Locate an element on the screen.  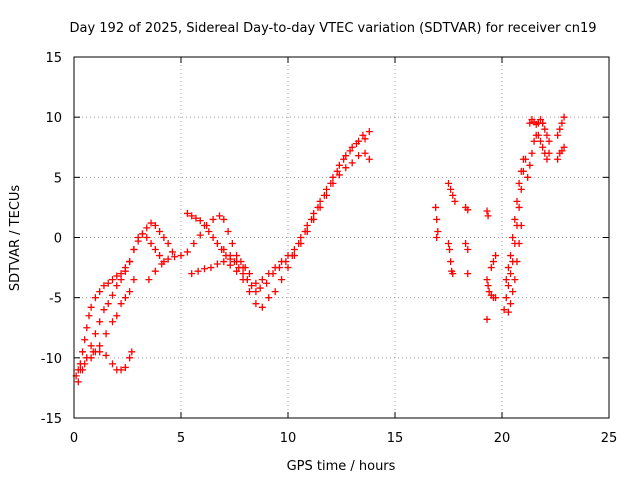
x-tick-label: 15 is located at coordinates (395, 438).